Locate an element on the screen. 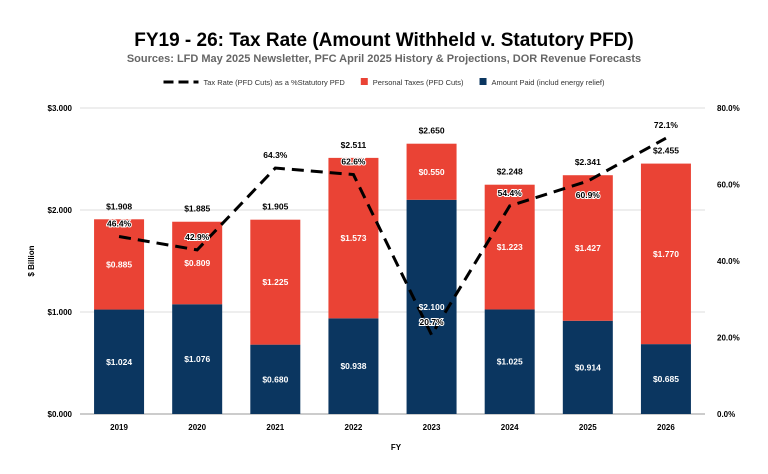  legend-taxes-label: Personal Taxes (PFD Cuts) is located at coordinates (418, 82).